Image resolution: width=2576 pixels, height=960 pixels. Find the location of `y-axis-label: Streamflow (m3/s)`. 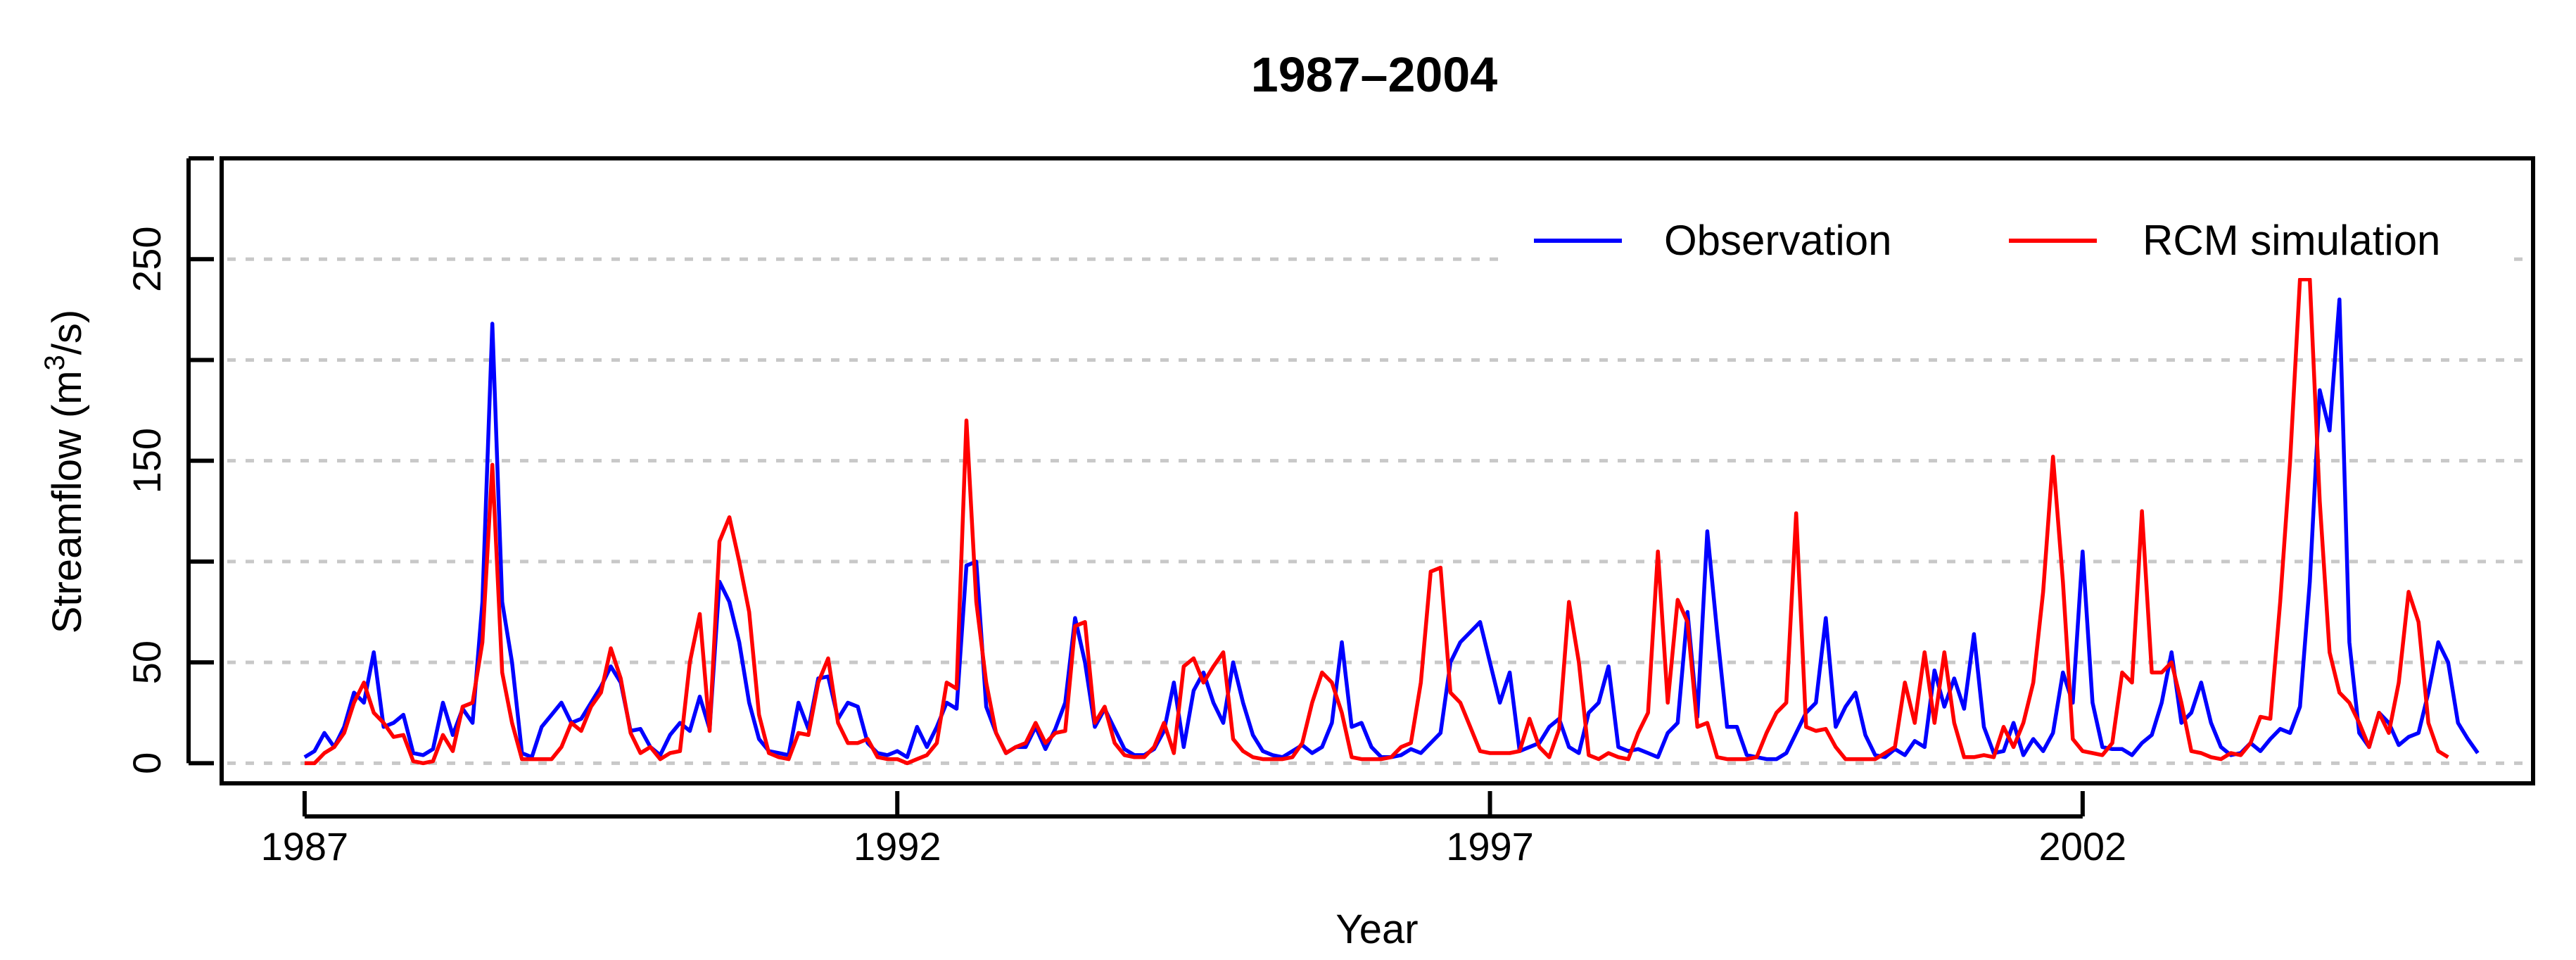

y-axis-label: Streamflow (m3/s) is located at coordinates (64, 472).